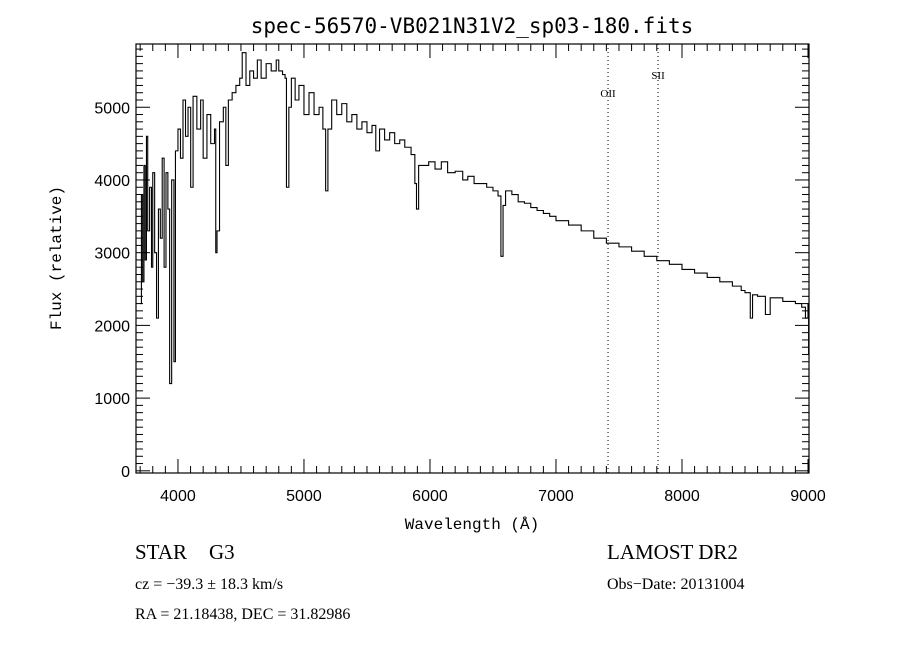  I want to click on x-tick-label: 5000, so click(304, 496).